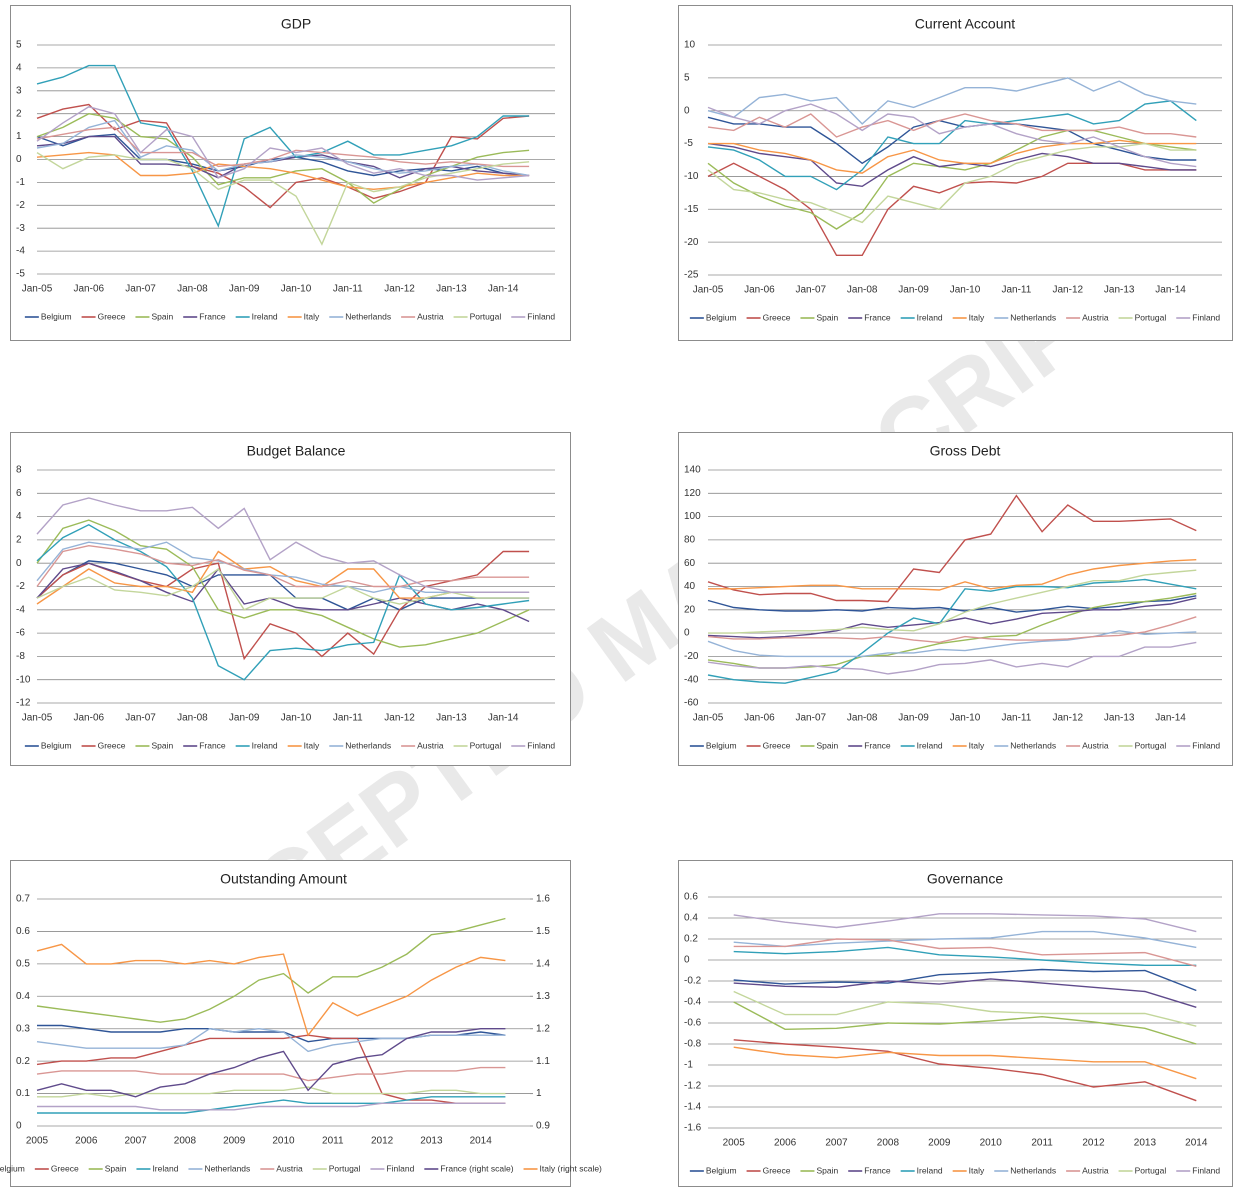 This screenshot has height=1187, width=1235. I want to click on legend-label: Finland, so click(541, 745).